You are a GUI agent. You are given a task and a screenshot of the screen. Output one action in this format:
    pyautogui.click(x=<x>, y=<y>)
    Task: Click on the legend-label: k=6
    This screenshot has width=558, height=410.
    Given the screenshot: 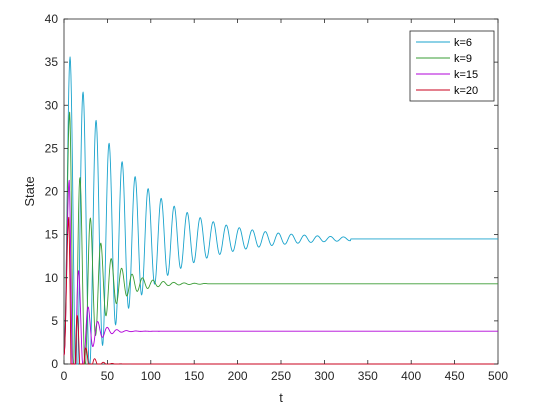 What is the action you would take?
    pyautogui.click(x=463, y=43)
    